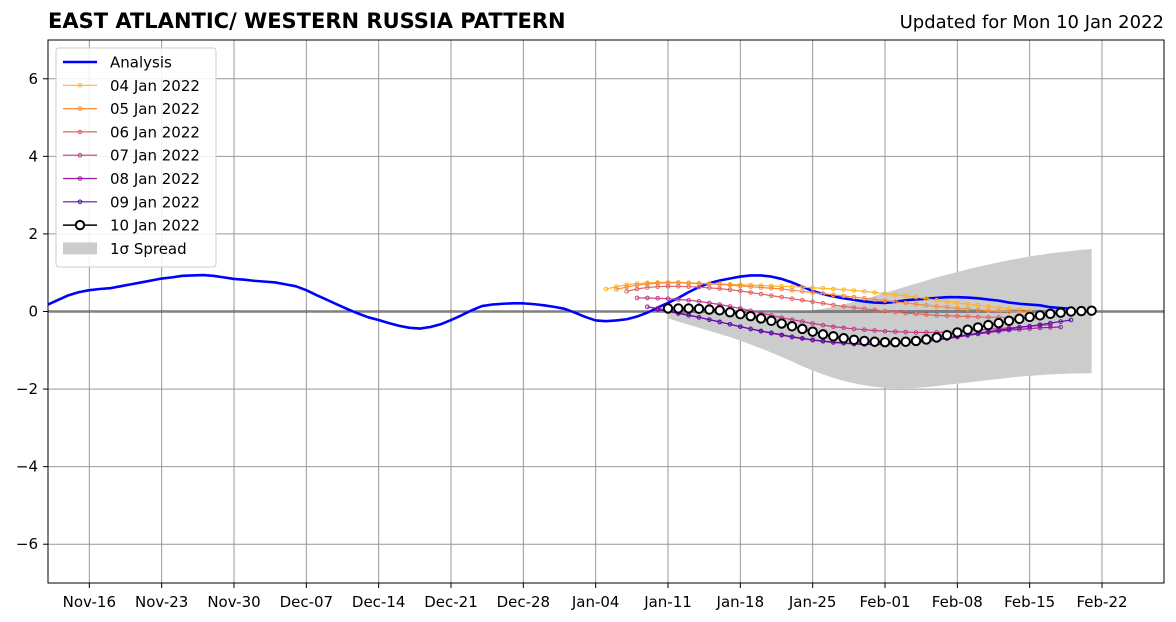 This screenshot has height=622, width=1176. What do you see at coordinates (307, 21) in the screenshot?
I see `chart-title: EAST ATLANTIC/ WESTERN RUSSIA PATTERN` at bounding box center [307, 21].